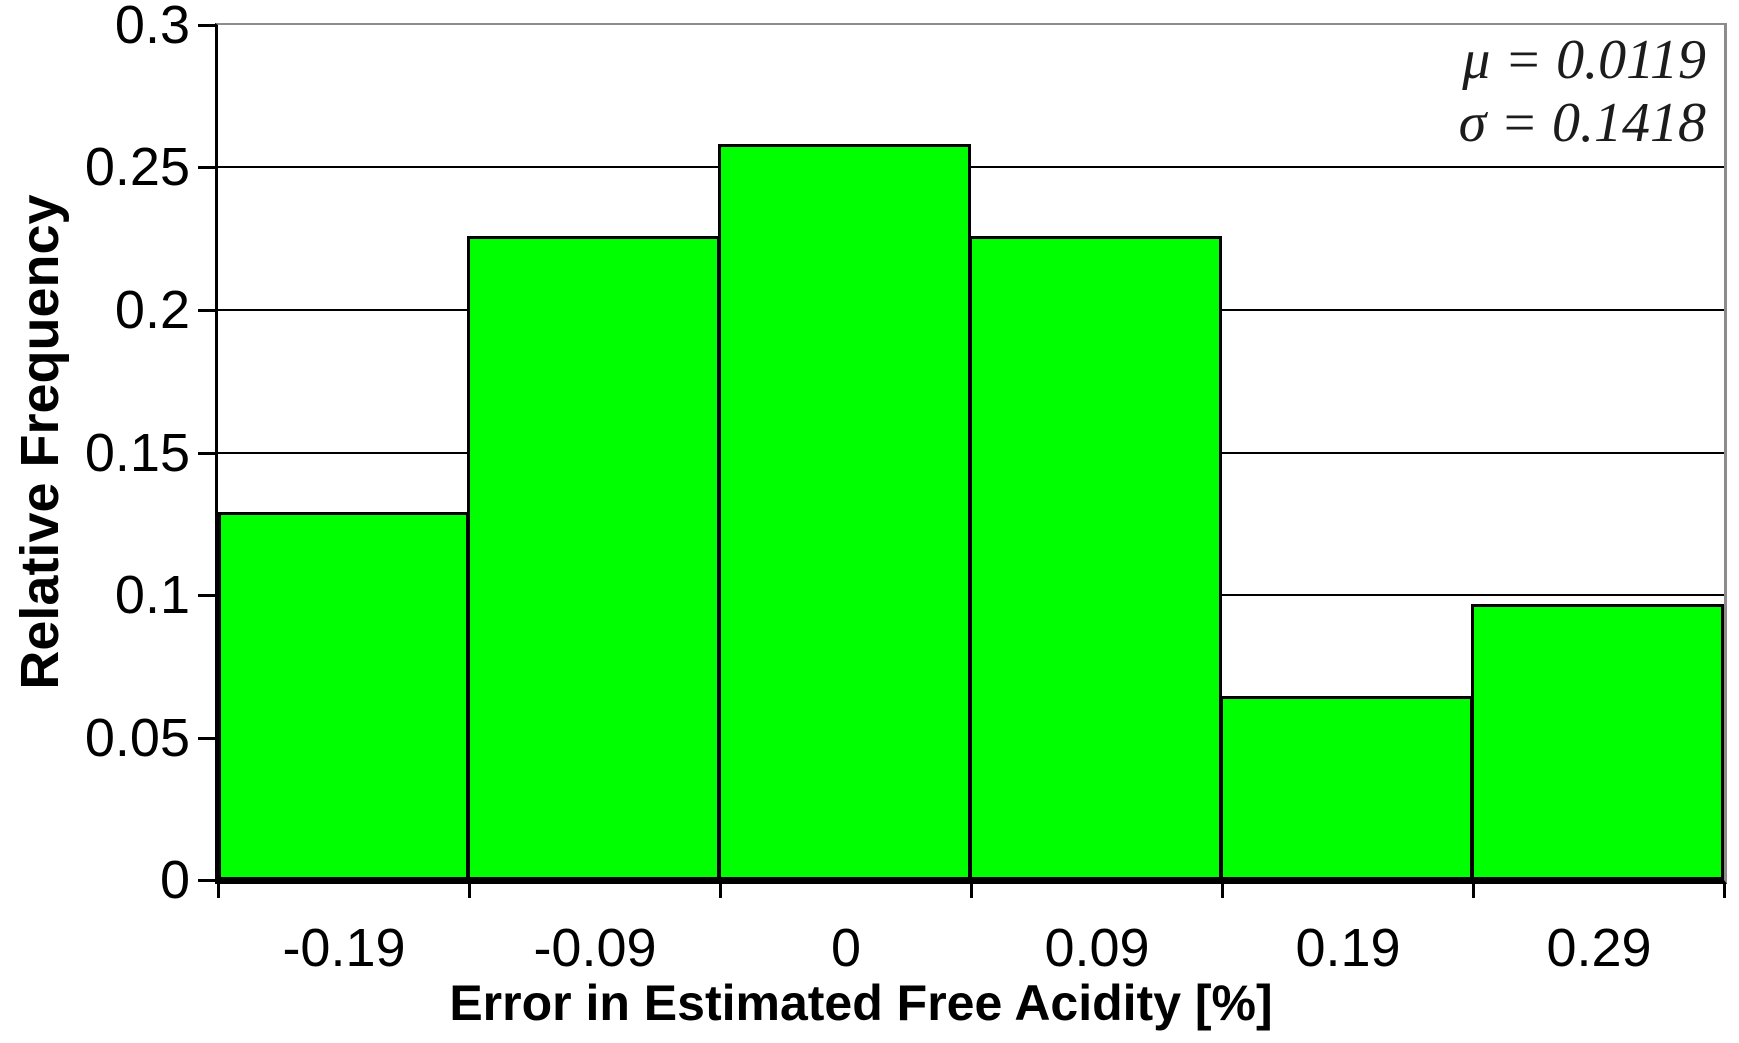 This screenshot has height=1043, width=1739. Describe the element at coordinates (152, 595) in the screenshot. I see `y-tick-label: 0.1` at that location.